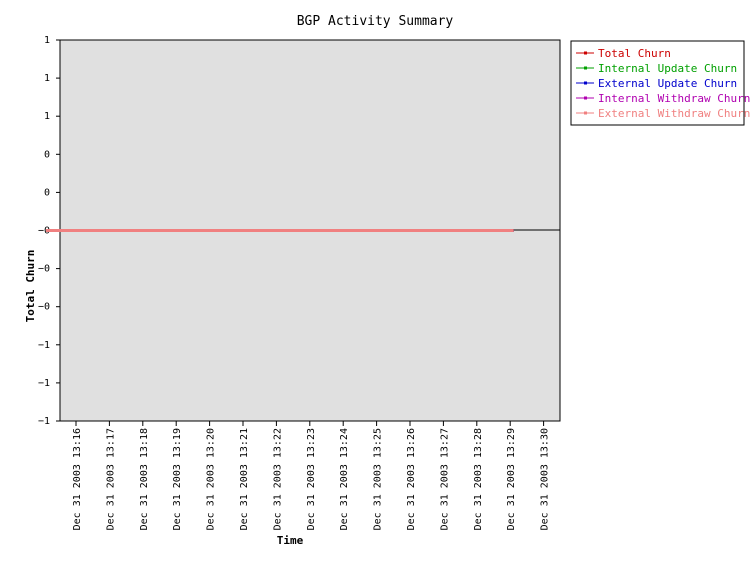 This screenshot has height=568, width=750. What do you see at coordinates (110, 479) in the screenshot?
I see `x-tick-label: Dec 31 2003 13:17` at bounding box center [110, 479].